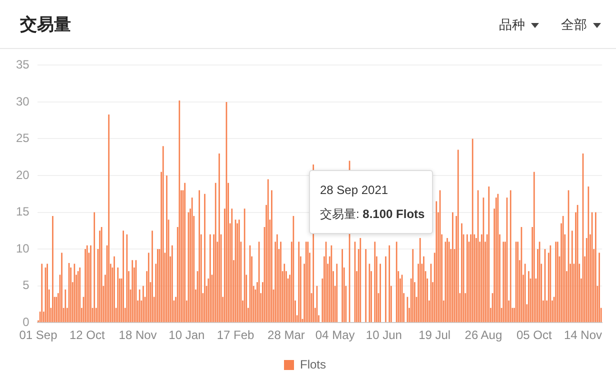 The height and width of the screenshot is (385, 616). I want to click on x-tick-label: 01 Sep, so click(38, 335).